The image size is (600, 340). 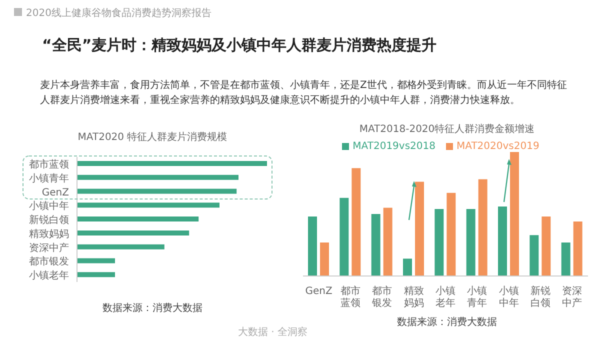 What do you see at coordinates (152, 137) in the screenshot?
I see `chart-title: MAT2020 特征人群麦片消费规模` at bounding box center [152, 137].